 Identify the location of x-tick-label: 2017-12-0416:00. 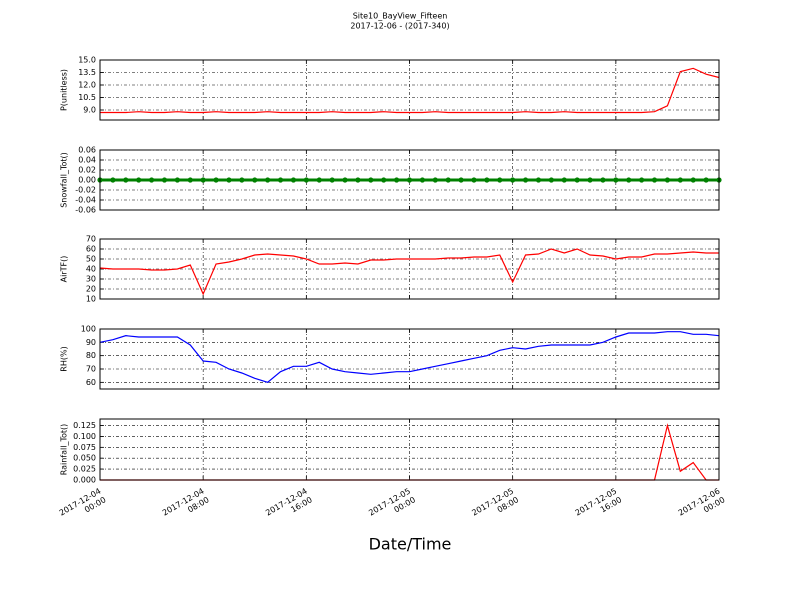
(289, 506).